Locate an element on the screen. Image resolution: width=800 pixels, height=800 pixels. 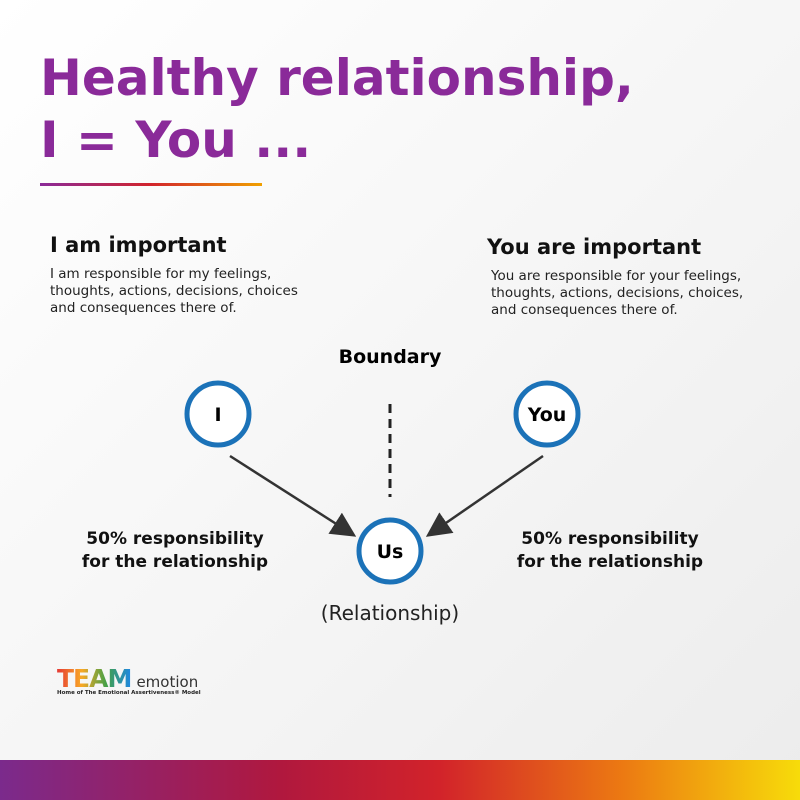
node-label: I is located at coordinates (217, 415).